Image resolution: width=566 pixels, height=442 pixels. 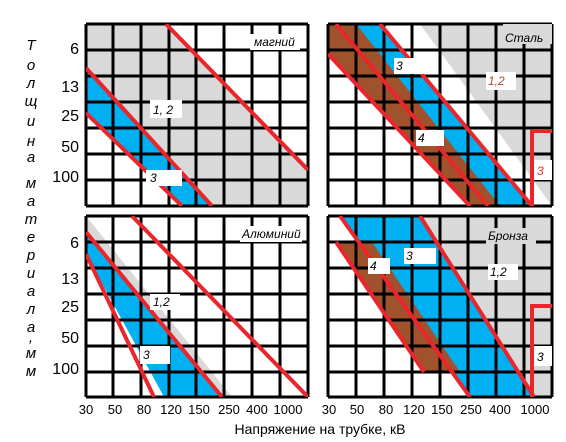 What do you see at coordinates (31, 65) in the screenshot?
I see `svg-text: о` at bounding box center [31, 65].